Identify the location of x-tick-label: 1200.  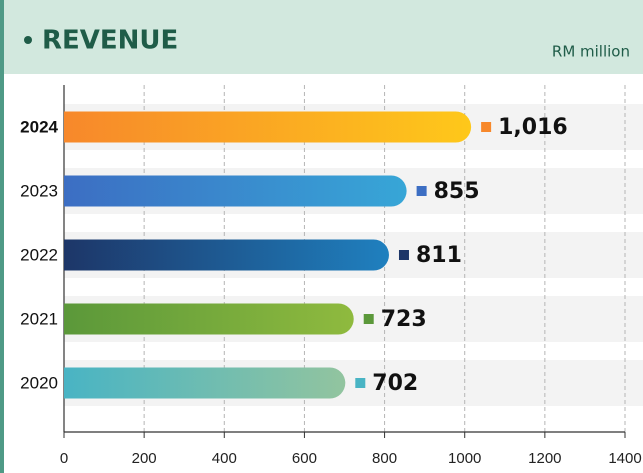
(544, 458).